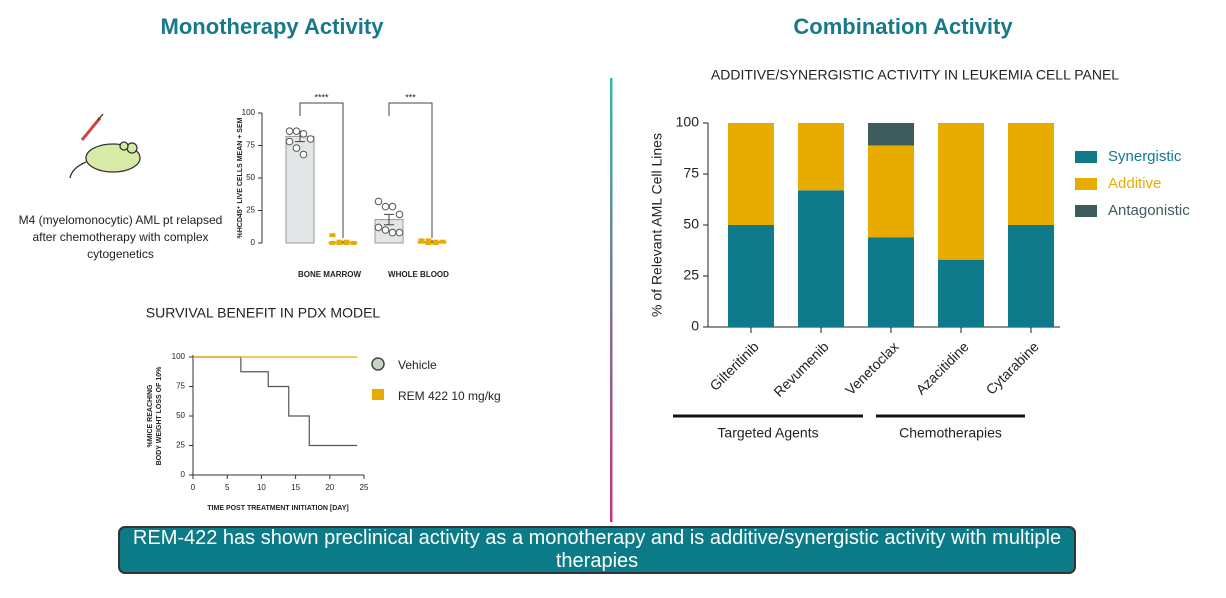  Describe the element at coordinates (942, 367) in the screenshot. I see `x-tick-label: Azacitidine` at that location.